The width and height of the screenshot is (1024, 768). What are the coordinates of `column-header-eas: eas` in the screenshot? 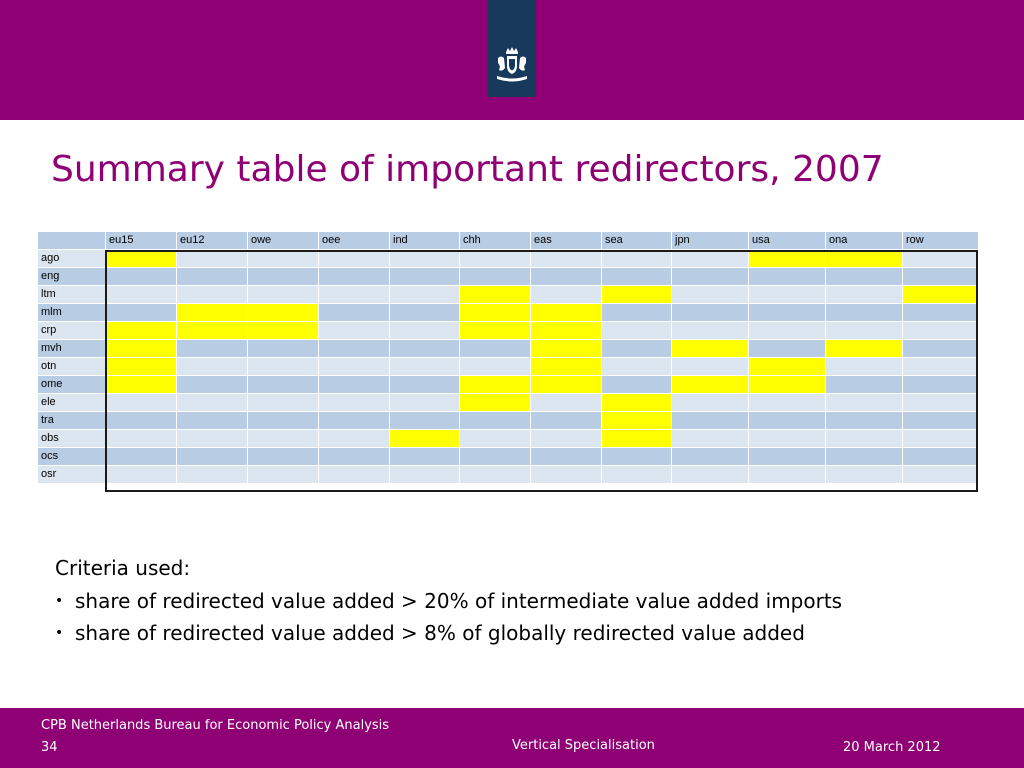 It's located at (566, 240).